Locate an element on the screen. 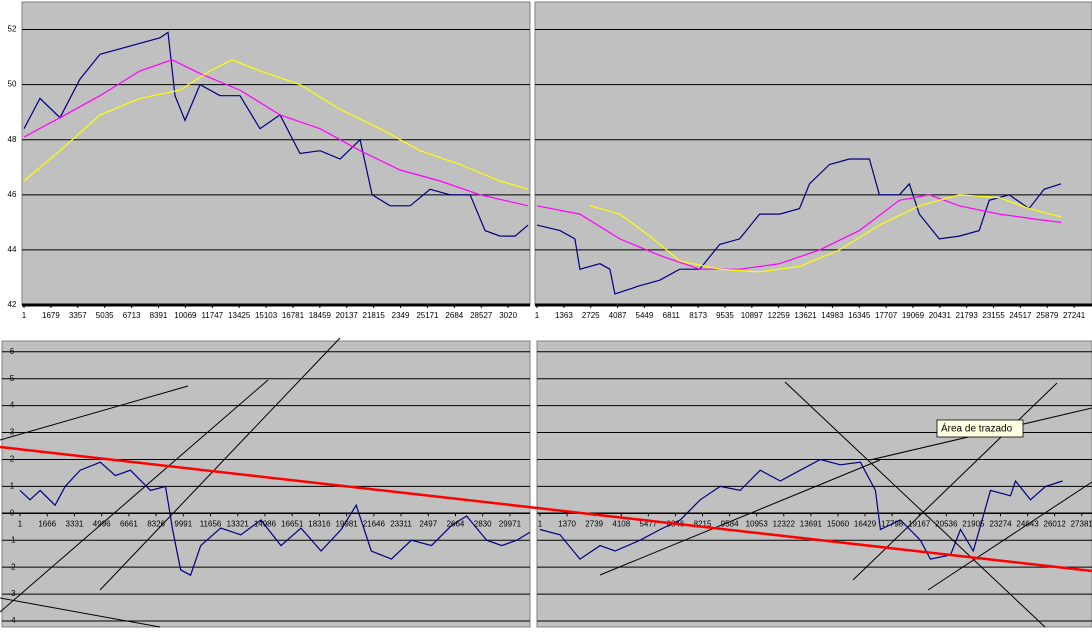 This screenshot has width=1092, height=632. x-tick-label: 11747 is located at coordinates (212, 315).